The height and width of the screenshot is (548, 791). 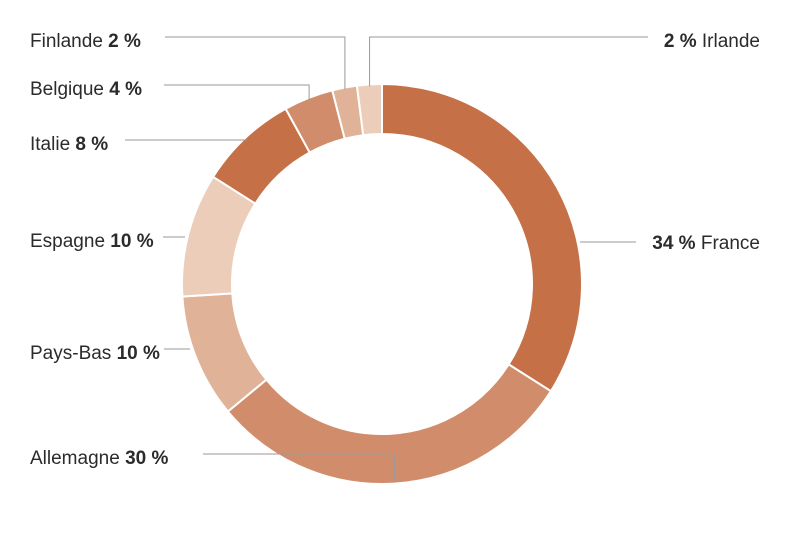 I want to click on slice-label-espagne: Espagne 10 %, so click(x=92, y=241).